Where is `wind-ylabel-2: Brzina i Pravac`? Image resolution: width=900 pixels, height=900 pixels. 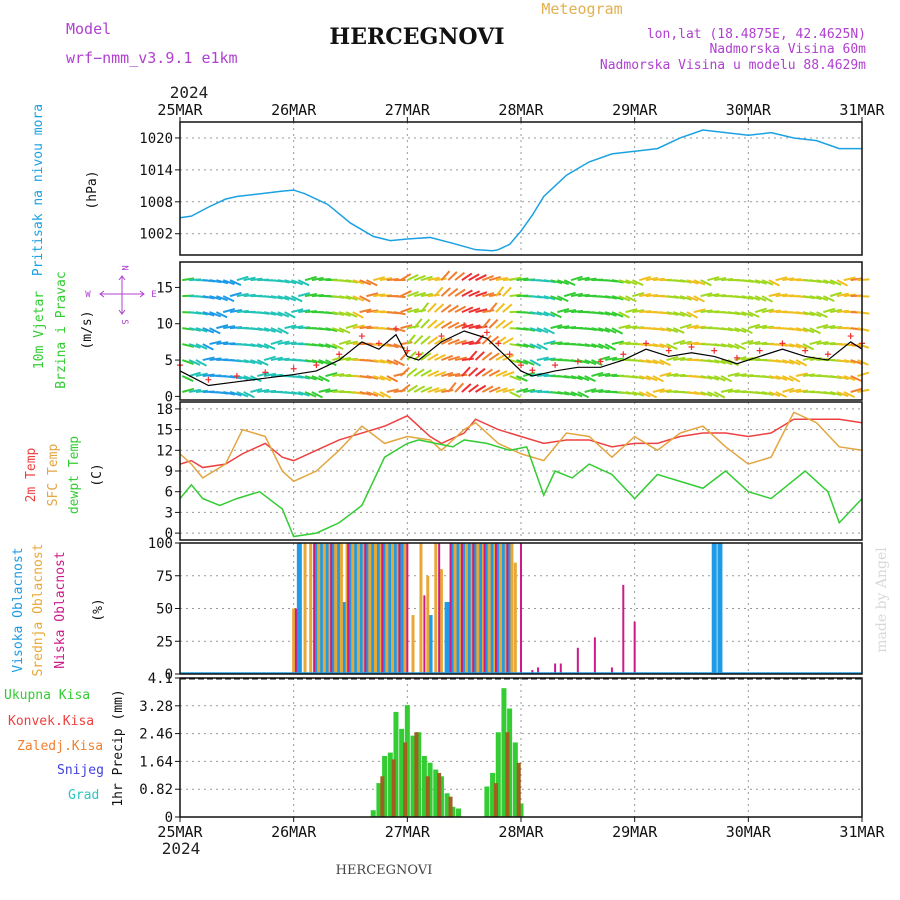 wind-ylabel-2: Brzina i Pravac is located at coordinates (61, 329).